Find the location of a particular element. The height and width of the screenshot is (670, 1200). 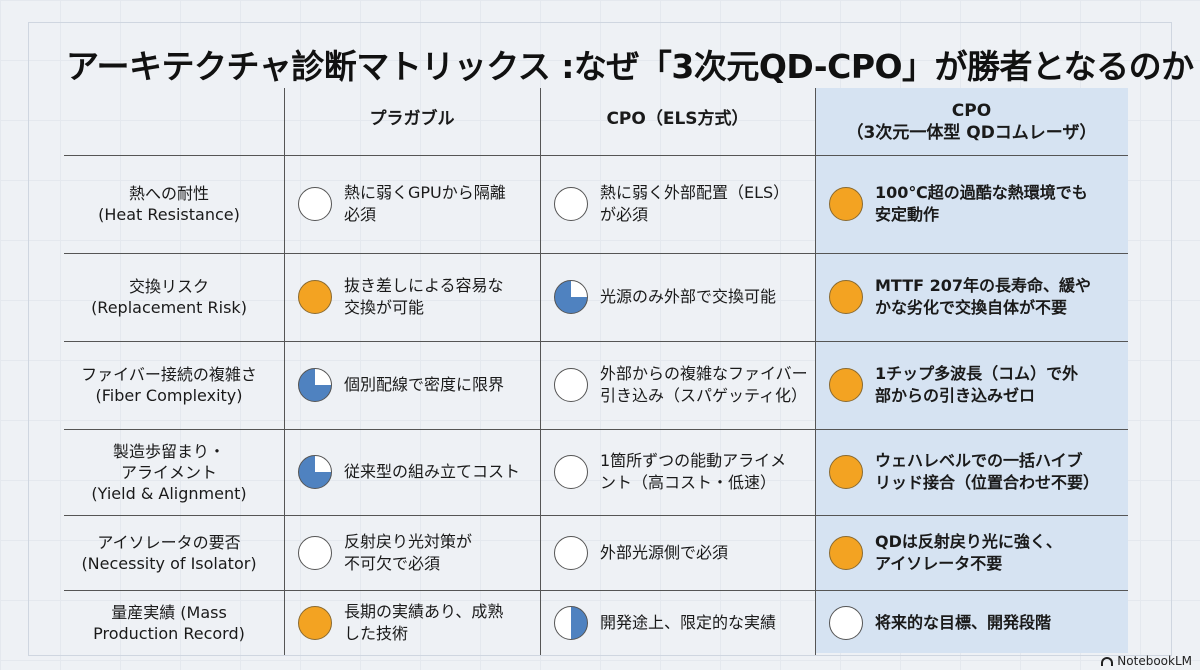

cell-text: 熱に弱く外部配置（ELS） が必須 is located at coordinates (694, 204).